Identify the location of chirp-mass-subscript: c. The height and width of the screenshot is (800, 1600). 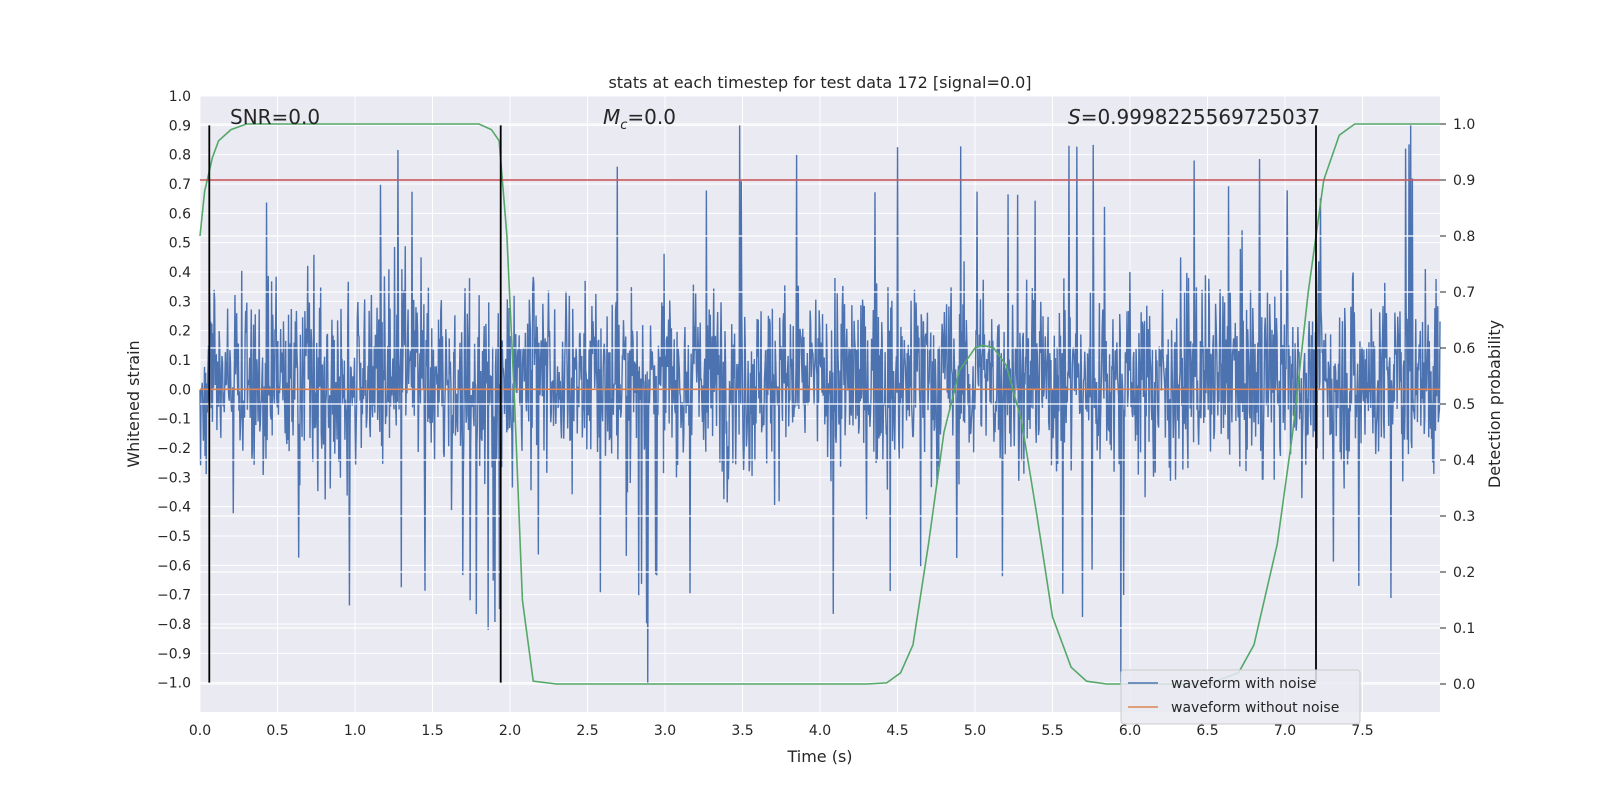
(623, 125).